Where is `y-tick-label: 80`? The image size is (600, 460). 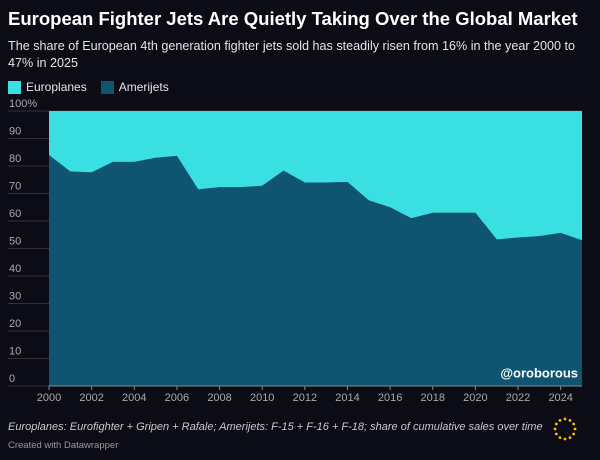 y-tick-label: 80 is located at coordinates (15, 159).